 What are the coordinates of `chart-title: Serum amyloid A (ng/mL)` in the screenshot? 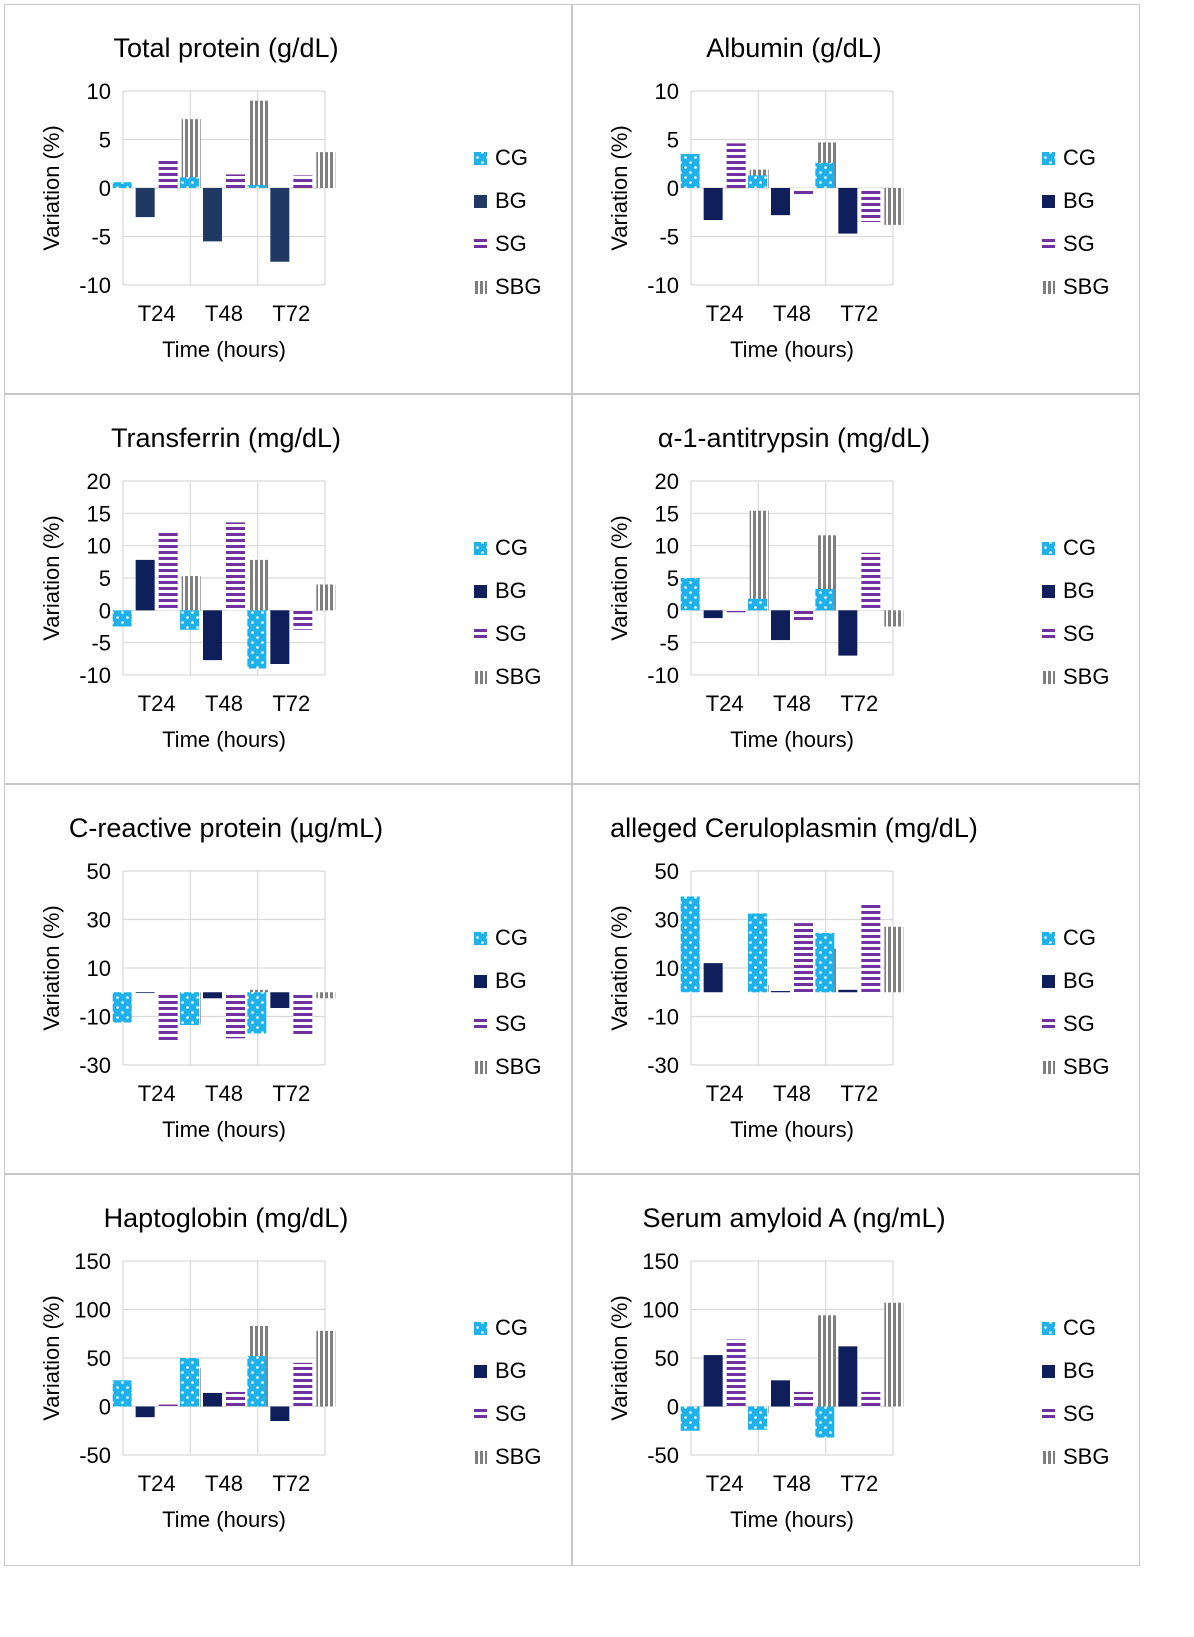 It's located at (793, 1218).